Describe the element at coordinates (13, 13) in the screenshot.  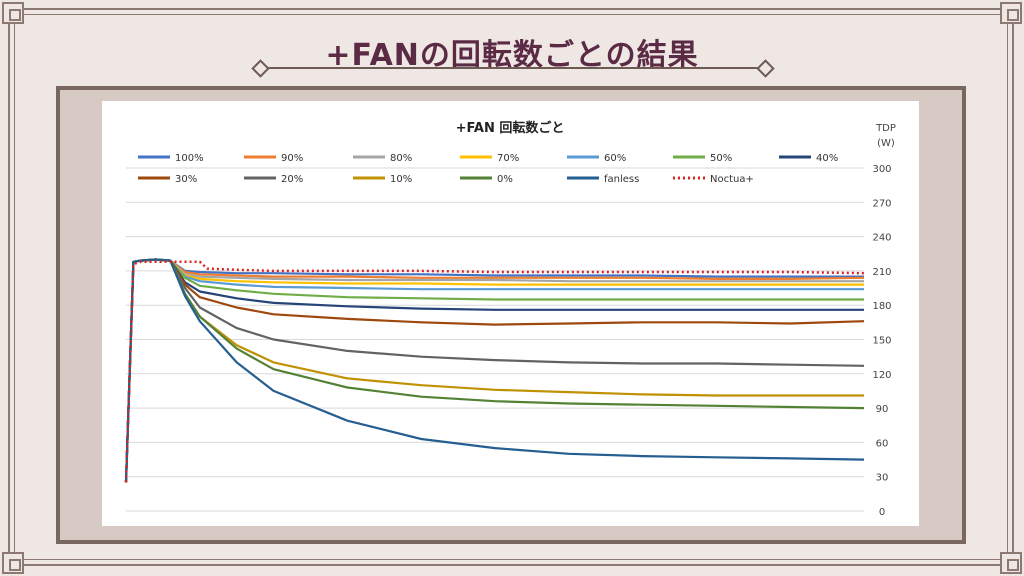
I see `corner-ornament-top-left` at that location.